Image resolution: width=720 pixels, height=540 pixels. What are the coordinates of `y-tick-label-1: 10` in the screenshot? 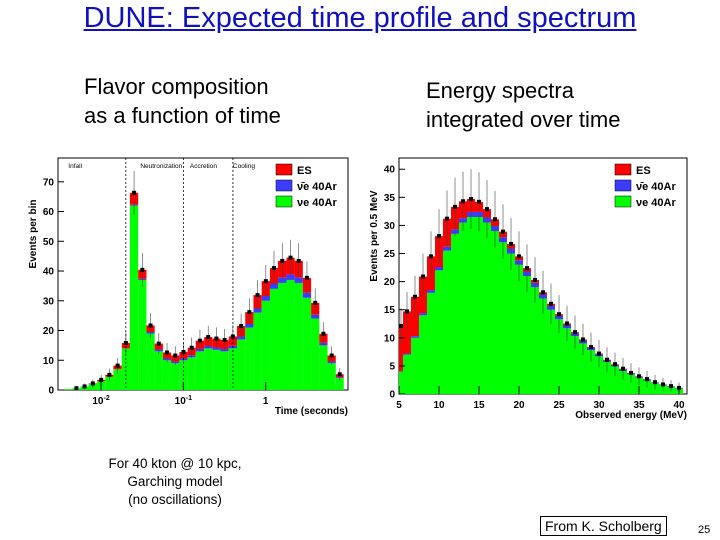 It's located at (49, 361).